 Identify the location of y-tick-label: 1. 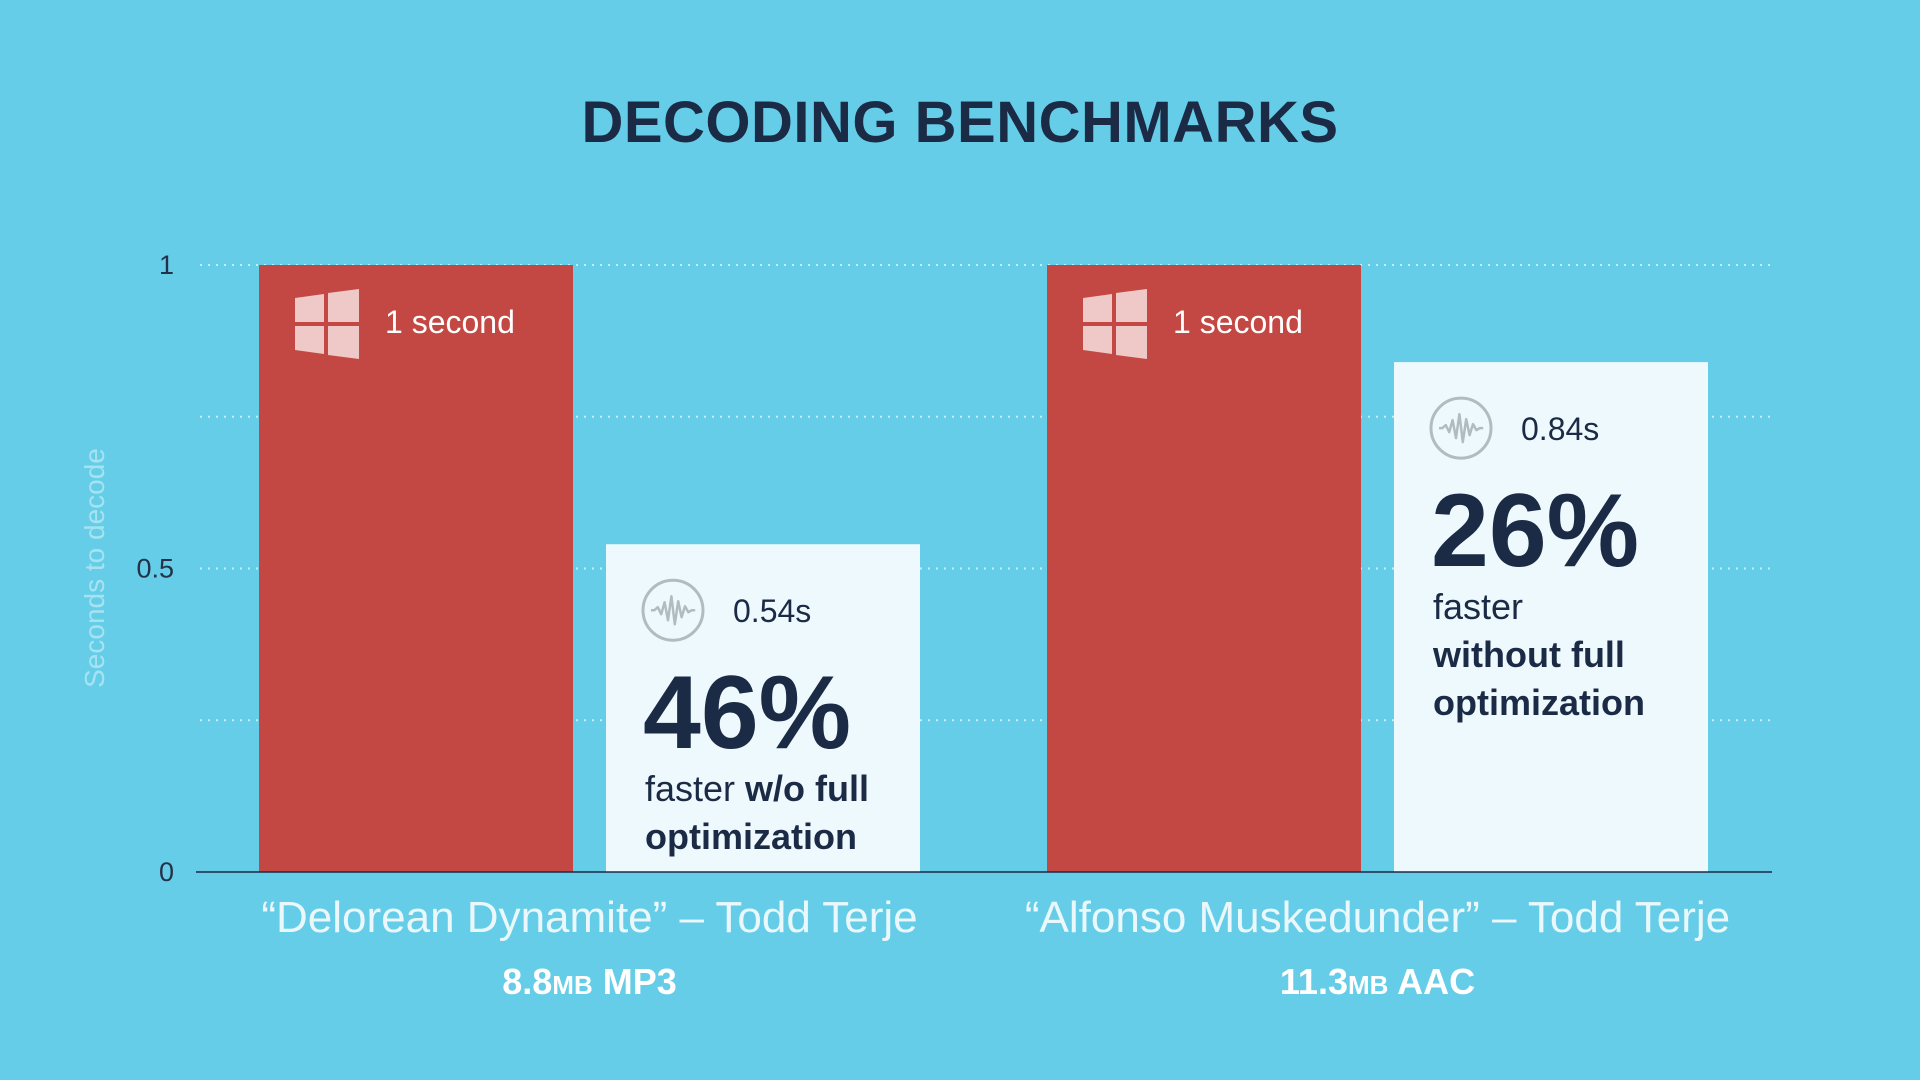
(166, 265).